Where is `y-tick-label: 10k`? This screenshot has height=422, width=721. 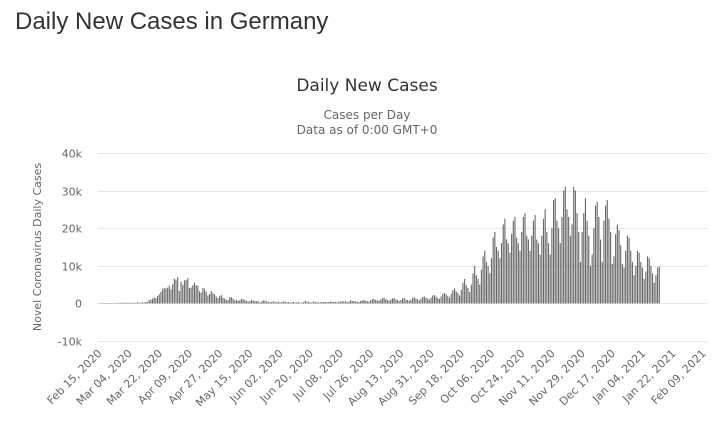 y-tick-label: 10k is located at coordinates (72, 267).